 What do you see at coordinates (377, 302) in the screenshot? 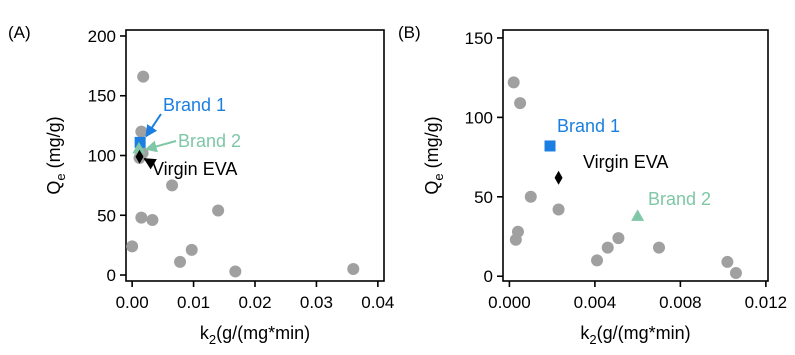
I see `x-tick-label: 0.04` at bounding box center [377, 302].